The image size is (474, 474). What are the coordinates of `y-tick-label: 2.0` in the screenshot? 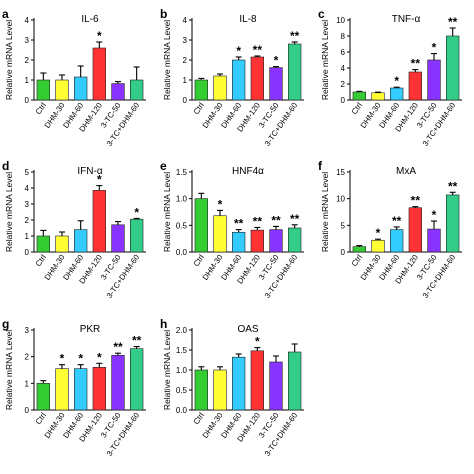 It's located at (182, 330).